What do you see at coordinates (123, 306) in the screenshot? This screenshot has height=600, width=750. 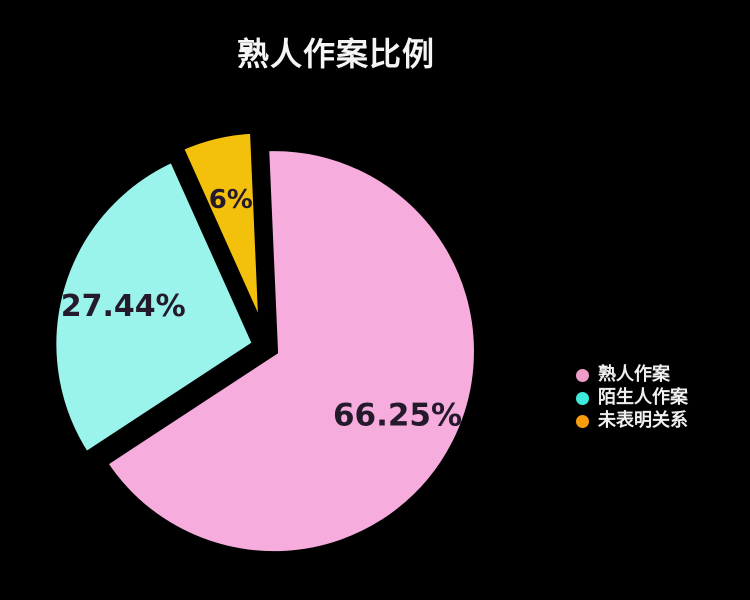 I see `pie-slice-label-1: 27.44%` at bounding box center [123, 306].